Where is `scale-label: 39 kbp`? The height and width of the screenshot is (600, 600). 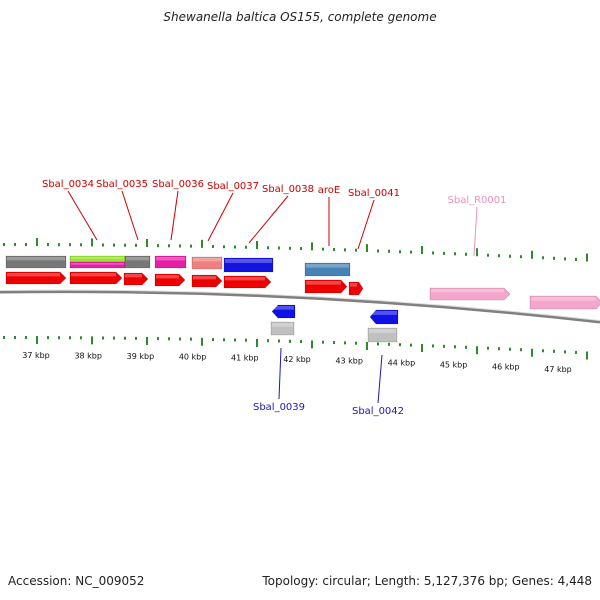
scale-label: 39 kbp is located at coordinates (141, 356).